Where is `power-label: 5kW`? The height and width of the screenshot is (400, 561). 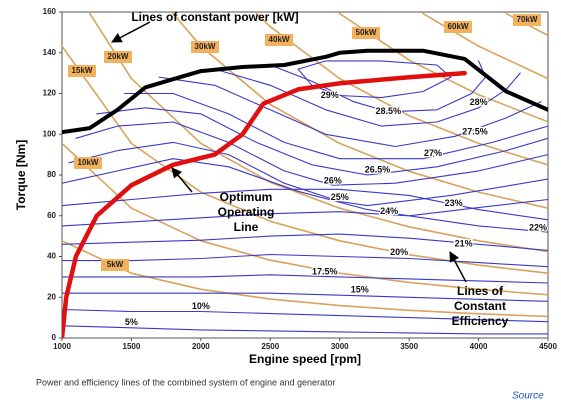 power-label: 5kW is located at coordinates (115, 264).